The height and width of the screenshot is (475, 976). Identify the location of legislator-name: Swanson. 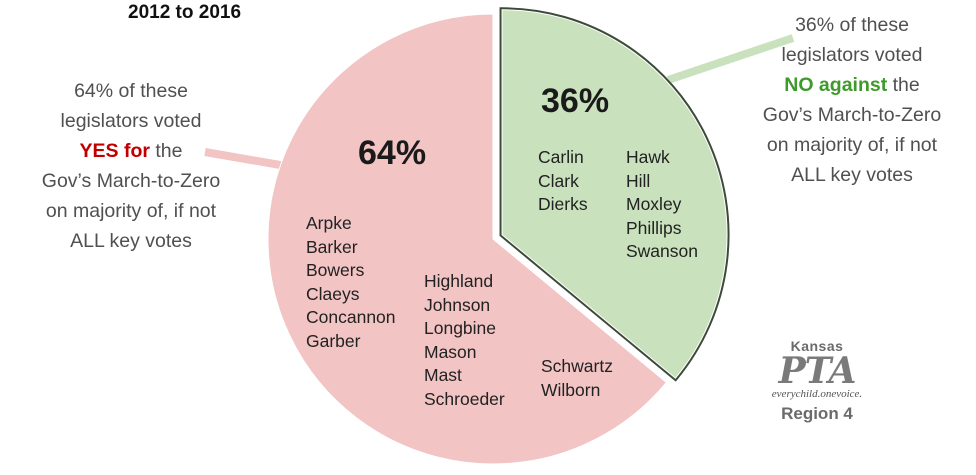
(662, 251).